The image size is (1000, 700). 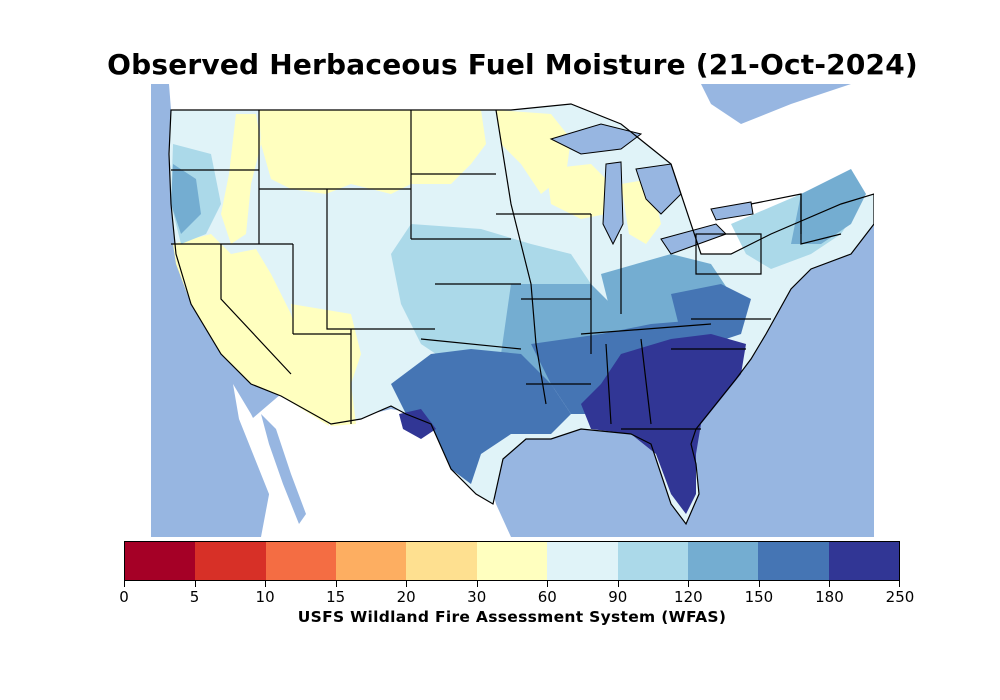 I want to click on colorbar-tick-label: 250, so click(x=900, y=597).